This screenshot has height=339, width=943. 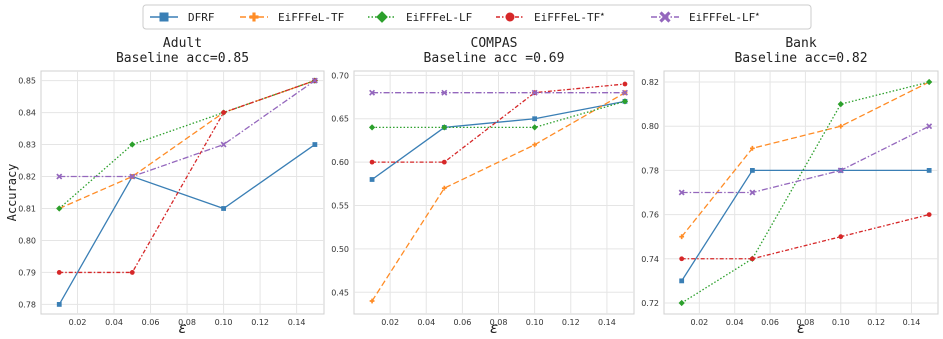 What do you see at coordinates (420, 17) in the screenshot?
I see `legend-entry-eifffel-lf: EiFFFeL-LF` at bounding box center [420, 17].